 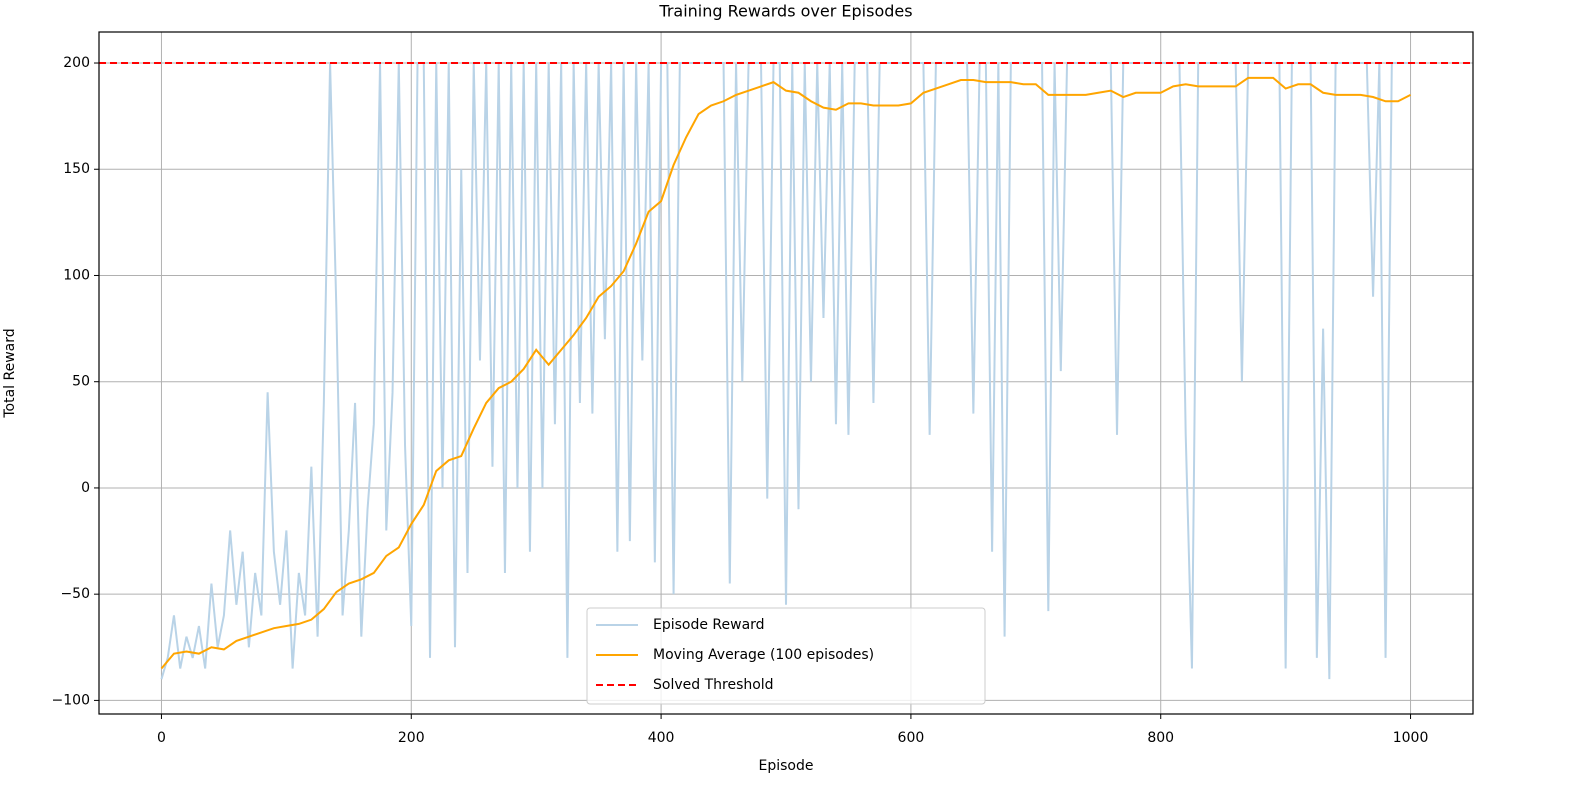 What do you see at coordinates (85, 488) in the screenshot?
I see `y-tick-label: 0` at bounding box center [85, 488].